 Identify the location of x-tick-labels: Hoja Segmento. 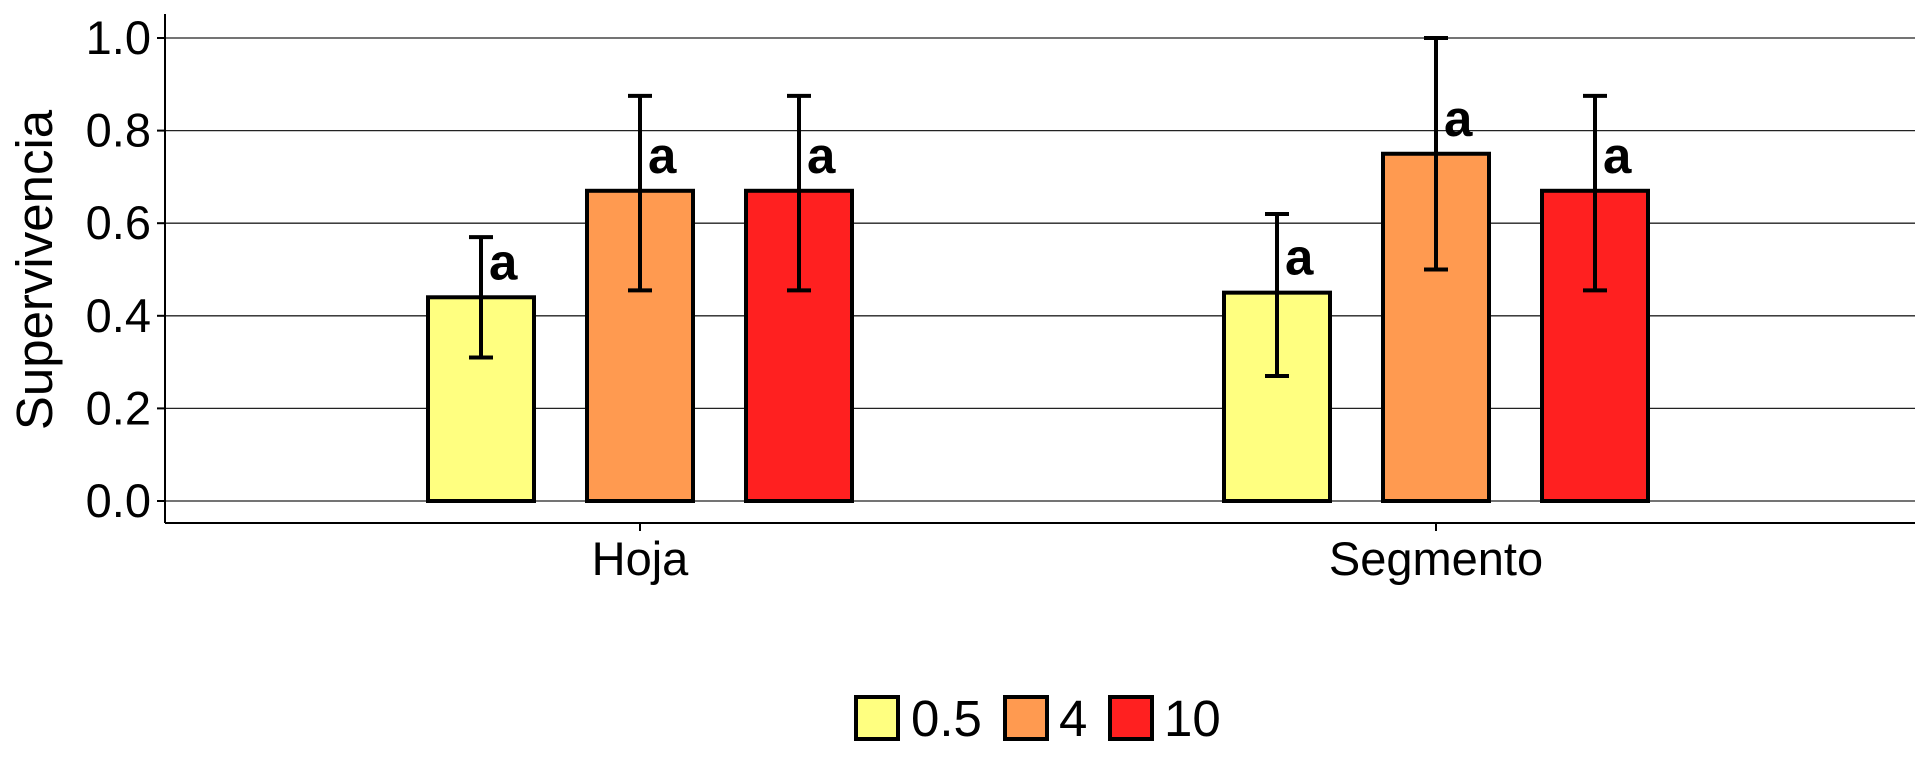
(1067, 554).